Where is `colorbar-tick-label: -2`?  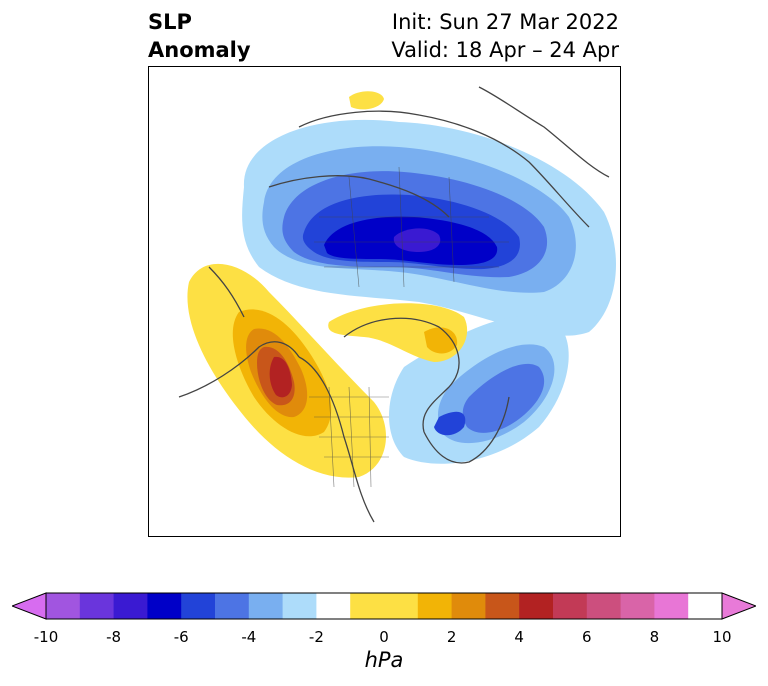
colorbar-tick-label: -2 is located at coordinates (316, 637).